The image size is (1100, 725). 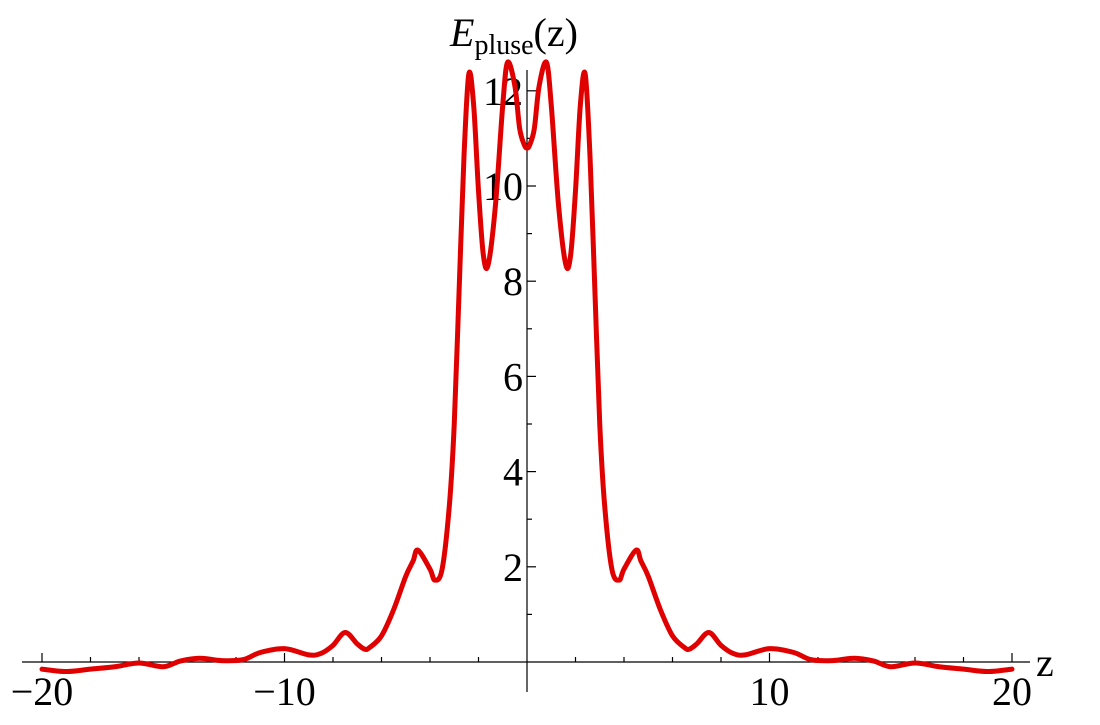 I want to click on x-axis-title: z, so click(x=1045, y=662).